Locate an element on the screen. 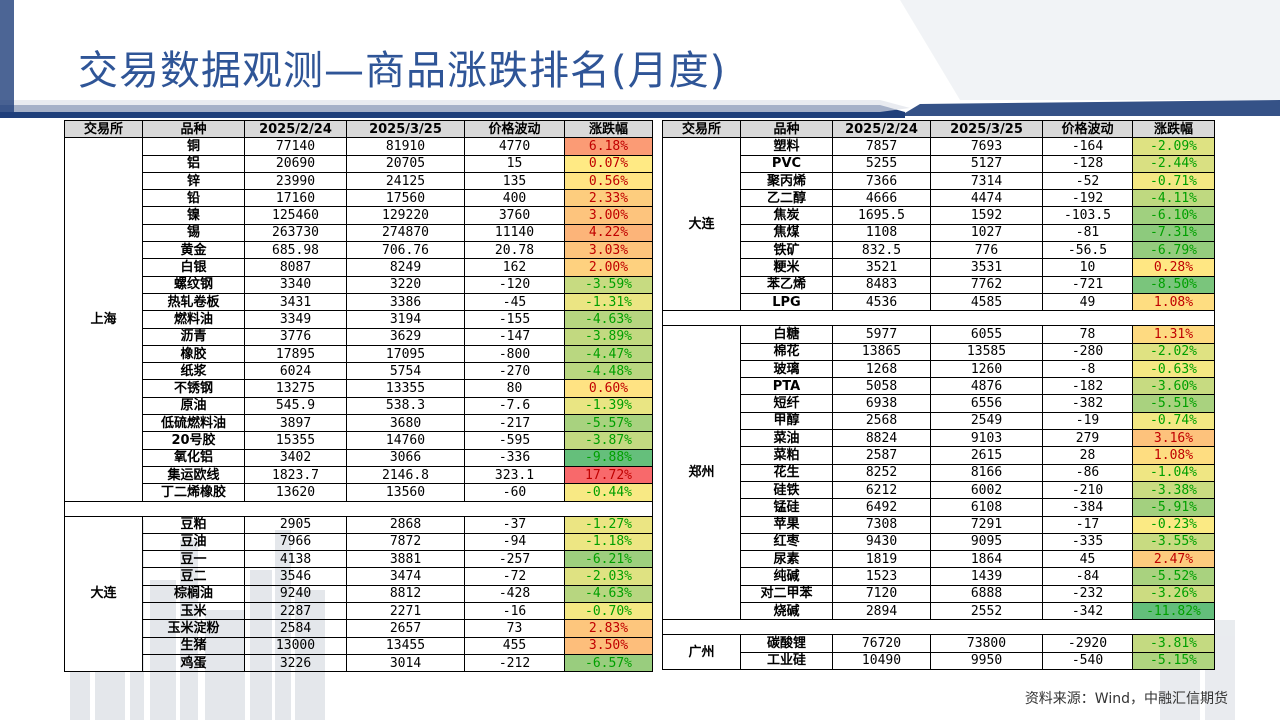  end-price-cell: 2615 is located at coordinates (986, 455).